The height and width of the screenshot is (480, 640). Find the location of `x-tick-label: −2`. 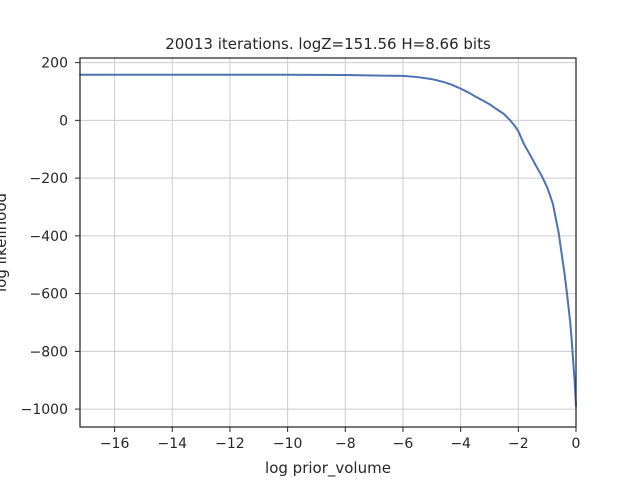

x-tick-label: −2 is located at coordinates (518, 444).